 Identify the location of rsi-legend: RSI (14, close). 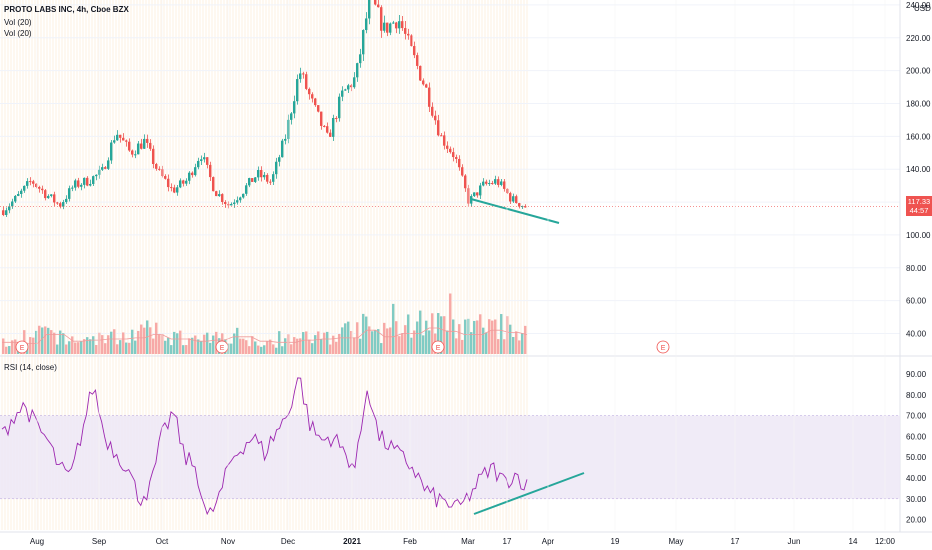
(30, 367).